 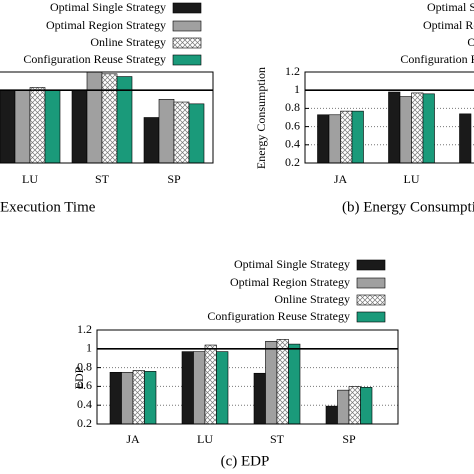 What do you see at coordinates (261, 118) in the screenshot?
I see `y-axis-label: Energy Consumption` at bounding box center [261, 118].